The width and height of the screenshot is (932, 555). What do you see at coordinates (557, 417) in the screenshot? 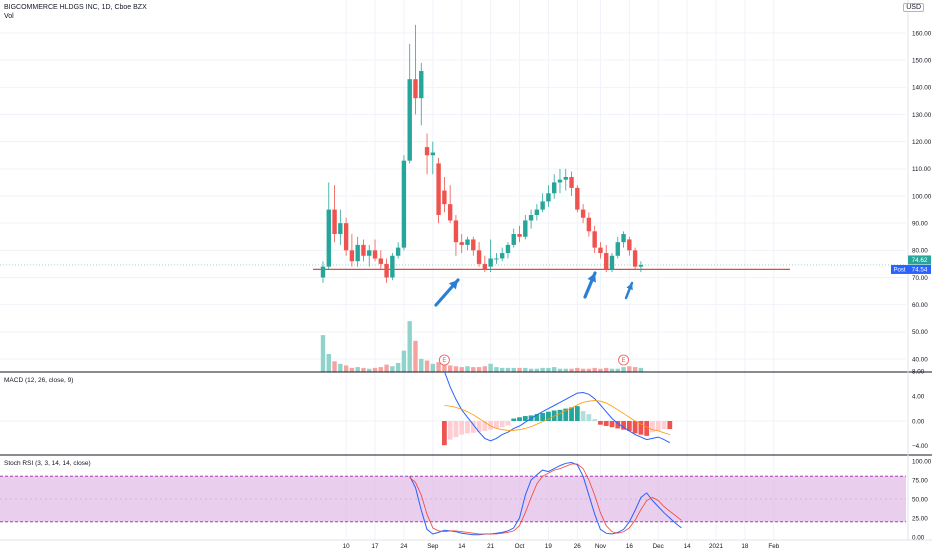
I see `macd-signal-line` at bounding box center [557, 417].